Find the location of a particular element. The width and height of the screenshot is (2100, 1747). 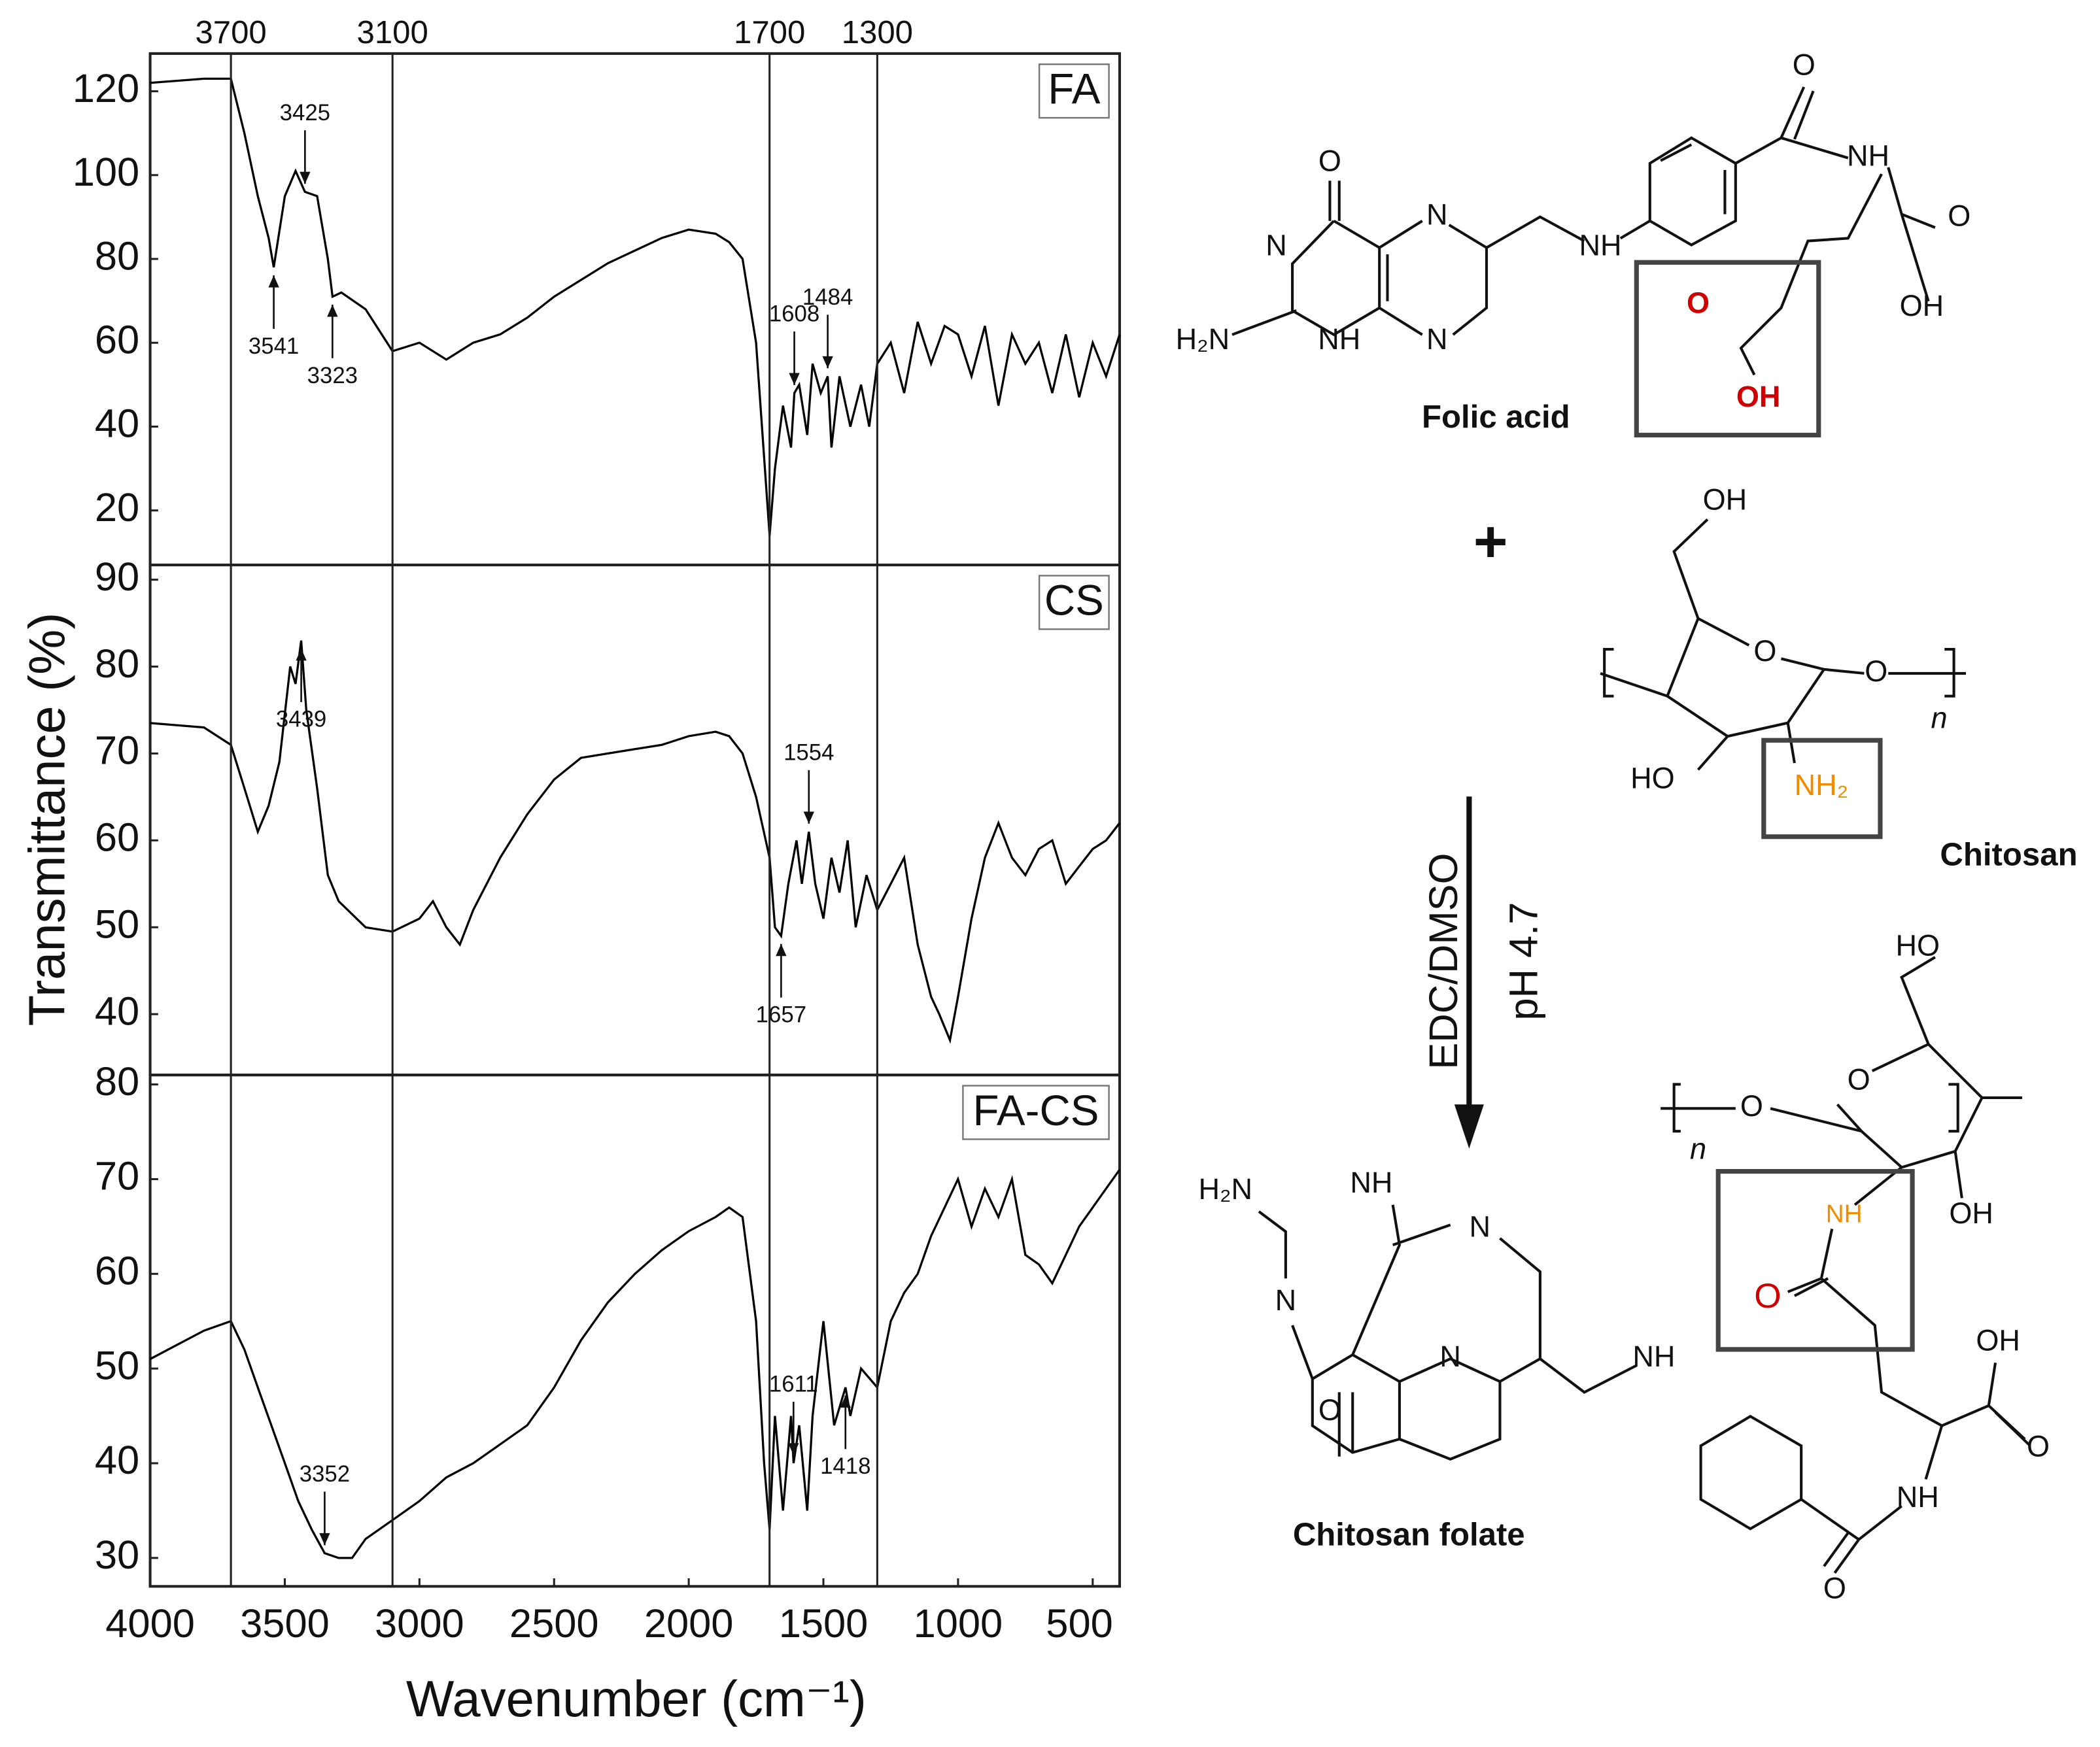

reference-label: 3700 is located at coordinates (230, 32).